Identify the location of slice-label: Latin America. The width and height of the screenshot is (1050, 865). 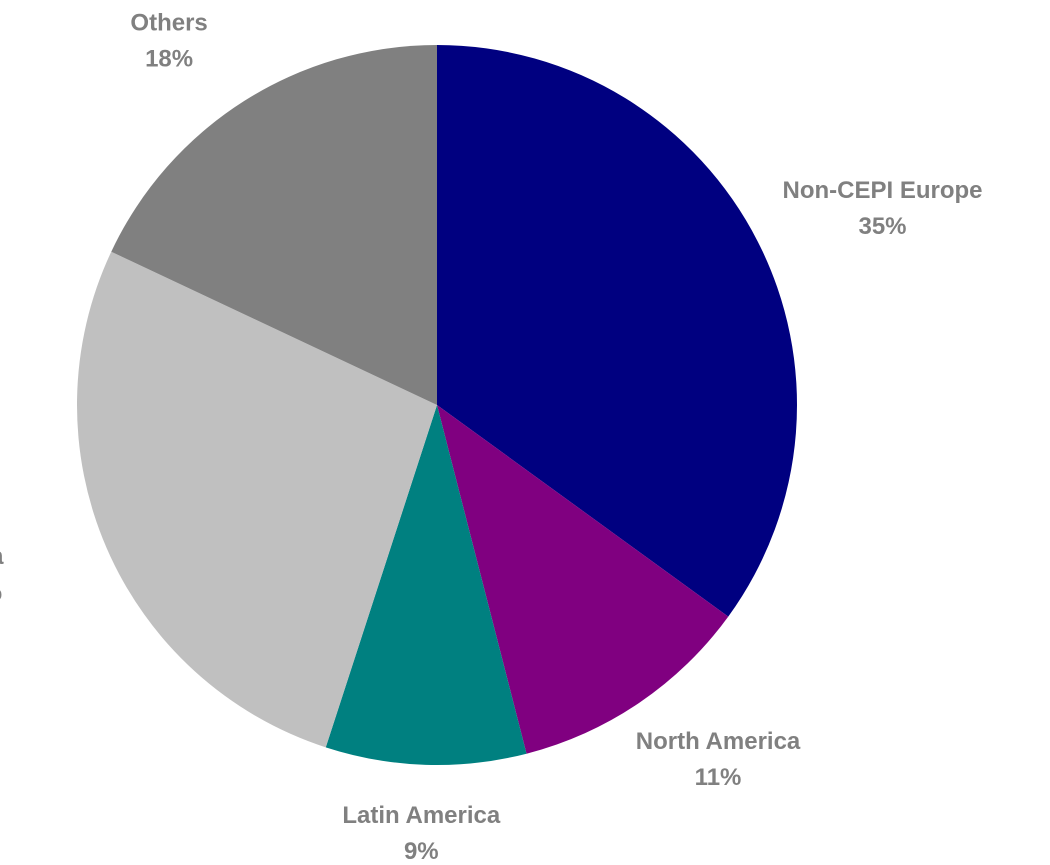
(421, 815).